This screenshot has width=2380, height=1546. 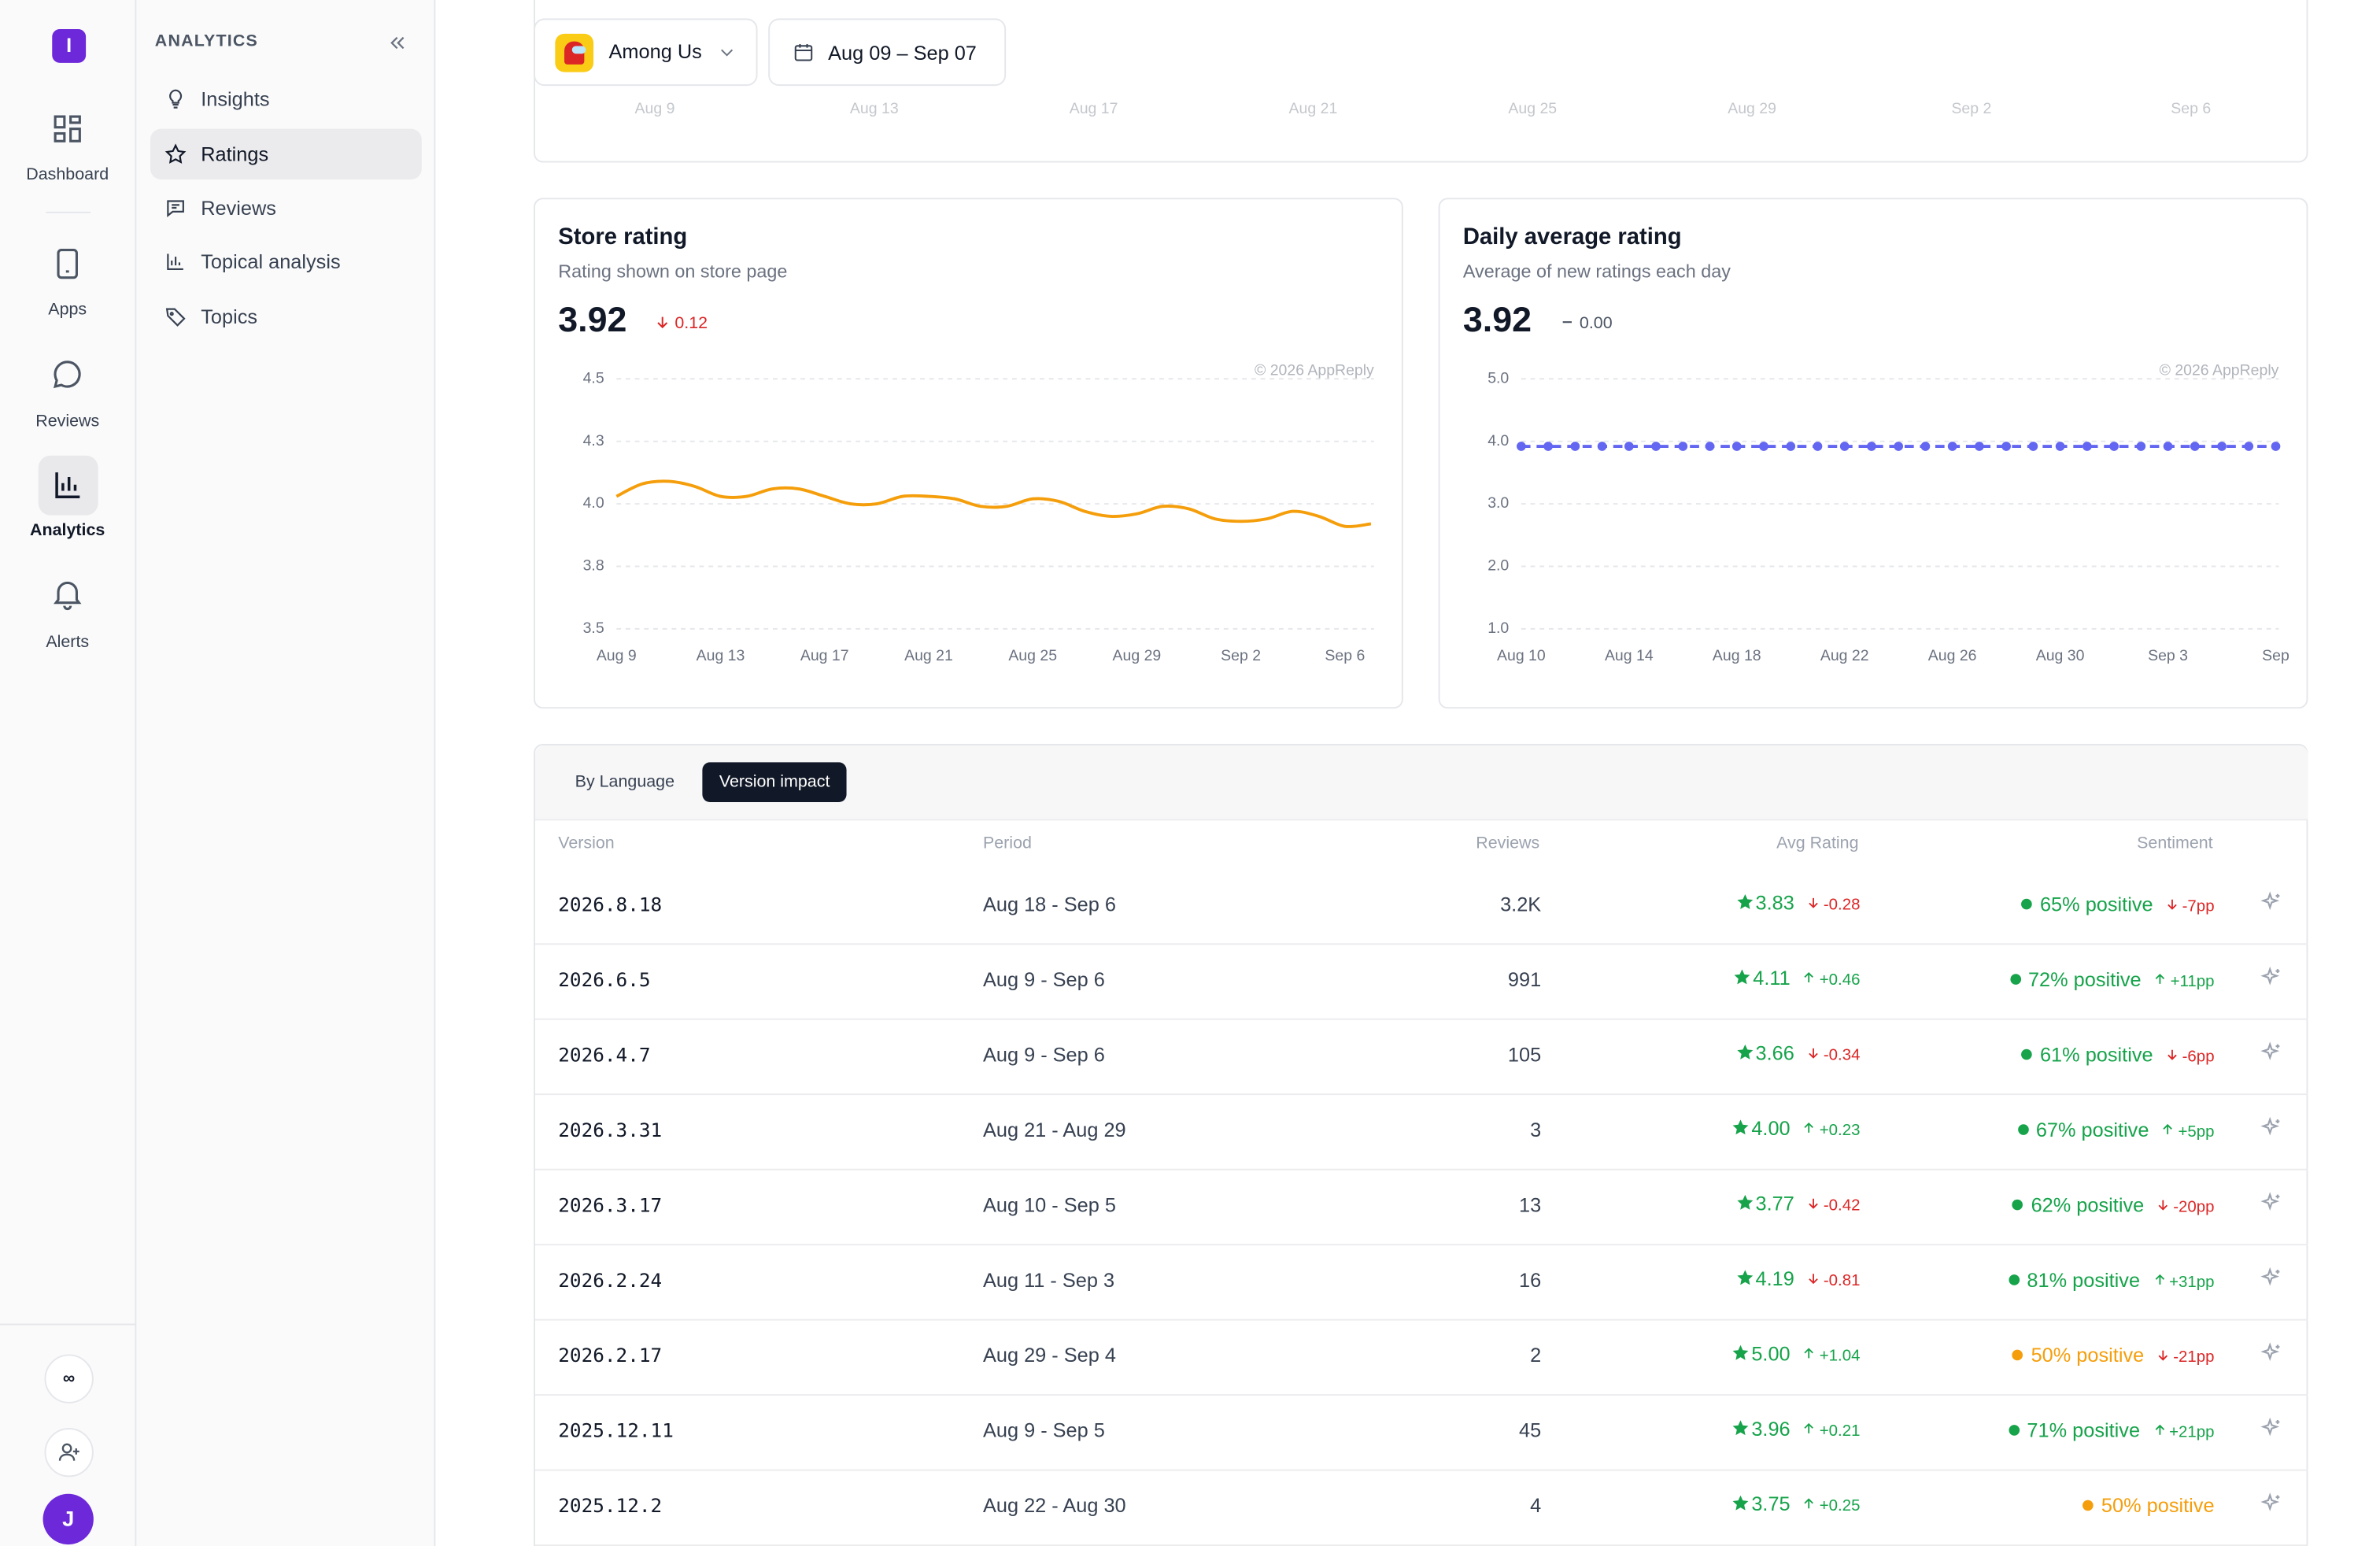 I want to click on version: 2026.2.24, so click(x=610, y=1280).